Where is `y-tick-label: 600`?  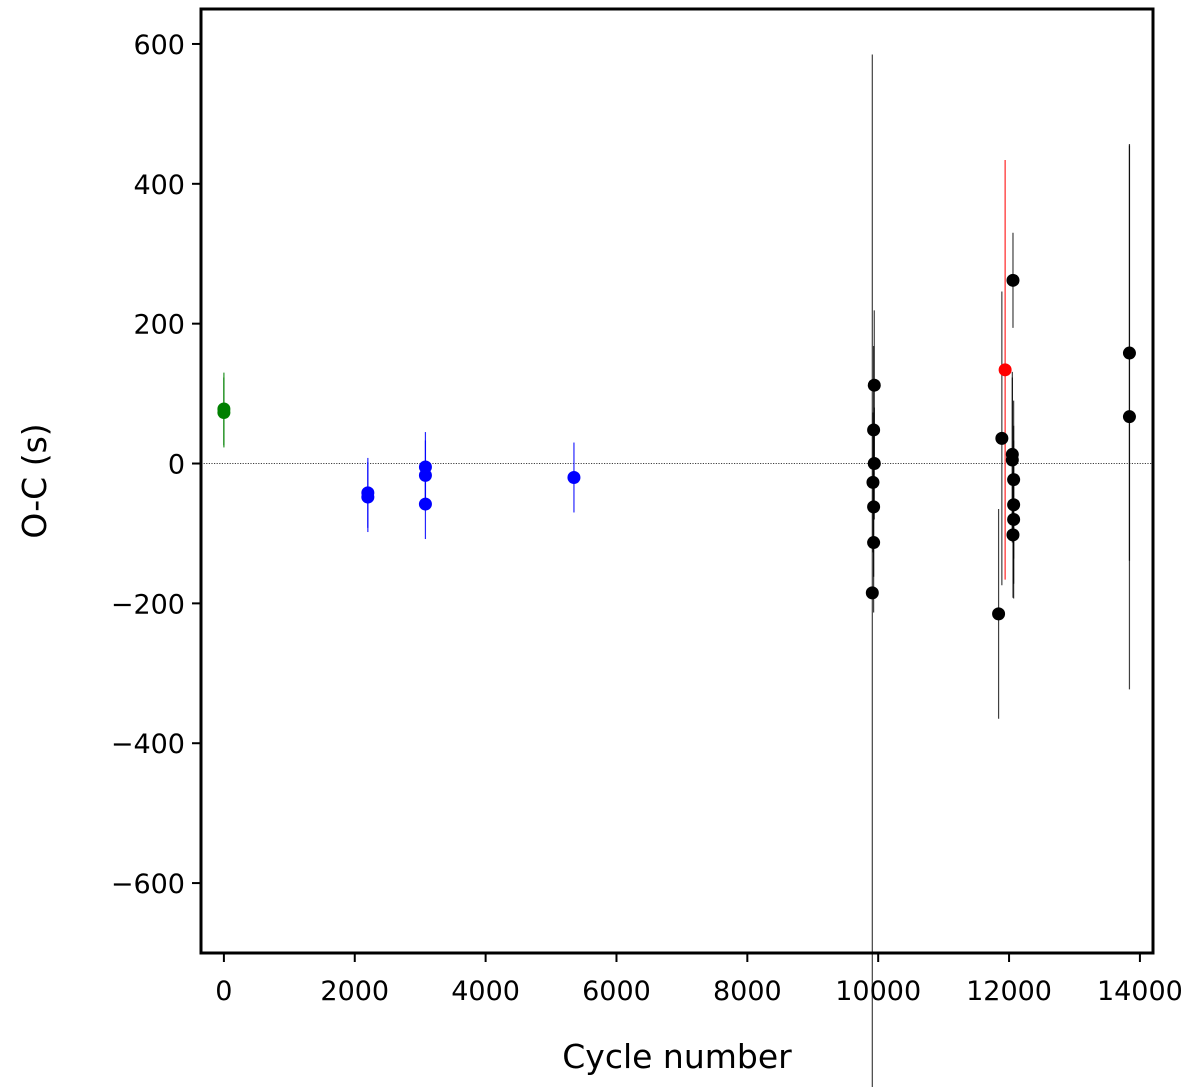 y-tick-label: 600 is located at coordinates (159, 45).